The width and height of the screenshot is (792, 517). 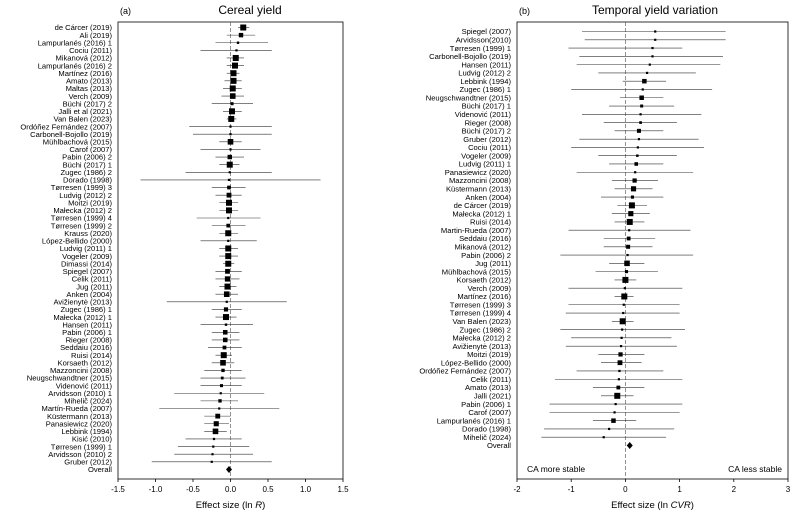 I want to click on study-label: Verch (2009), so click(x=91, y=96).